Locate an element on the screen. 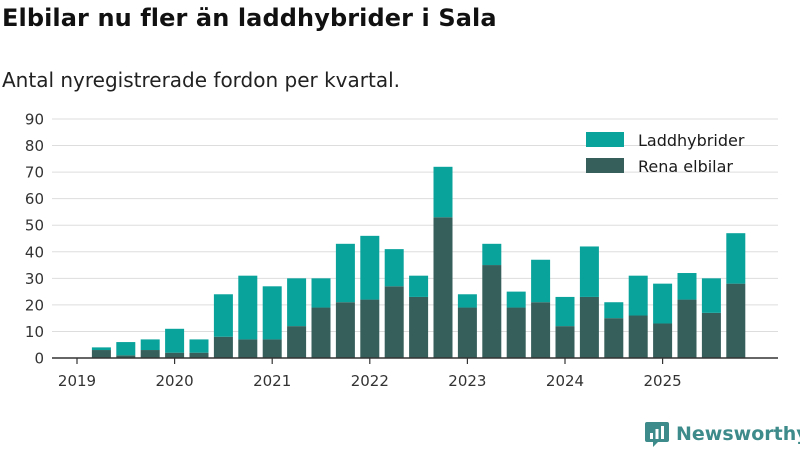 The width and height of the screenshot is (800, 450). x-tick-label: 2022 is located at coordinates (370, 381).